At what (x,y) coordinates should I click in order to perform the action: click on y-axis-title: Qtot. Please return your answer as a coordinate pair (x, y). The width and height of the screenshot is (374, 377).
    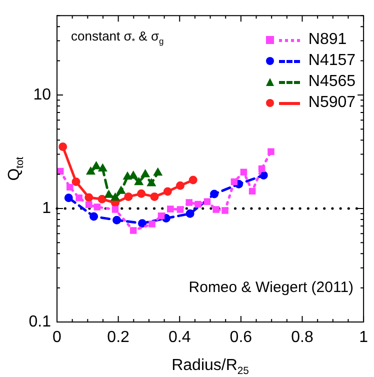
    Looking at the image, I should click on (16, 168).